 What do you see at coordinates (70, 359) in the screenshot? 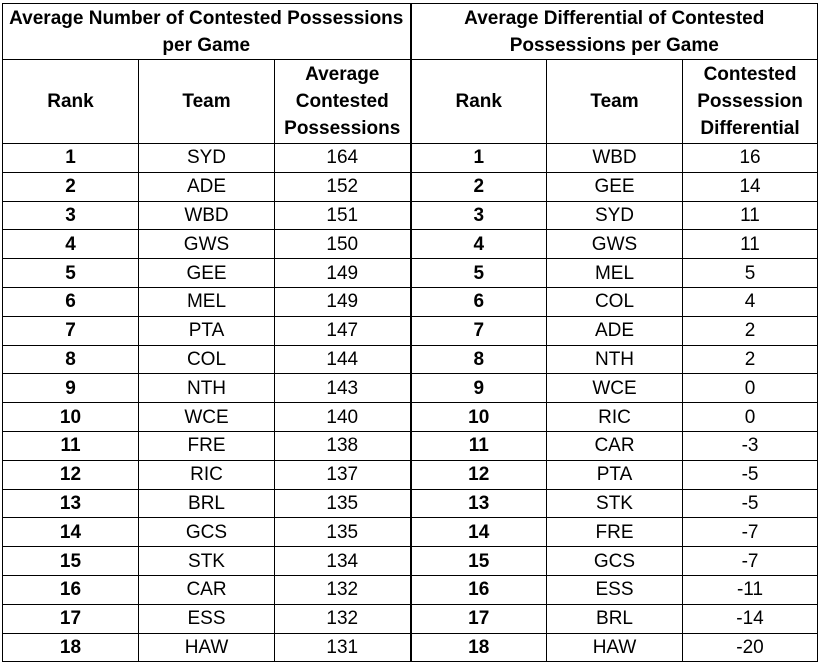
I see `left-rank-cell: 8` at bounding box center [70, 359].